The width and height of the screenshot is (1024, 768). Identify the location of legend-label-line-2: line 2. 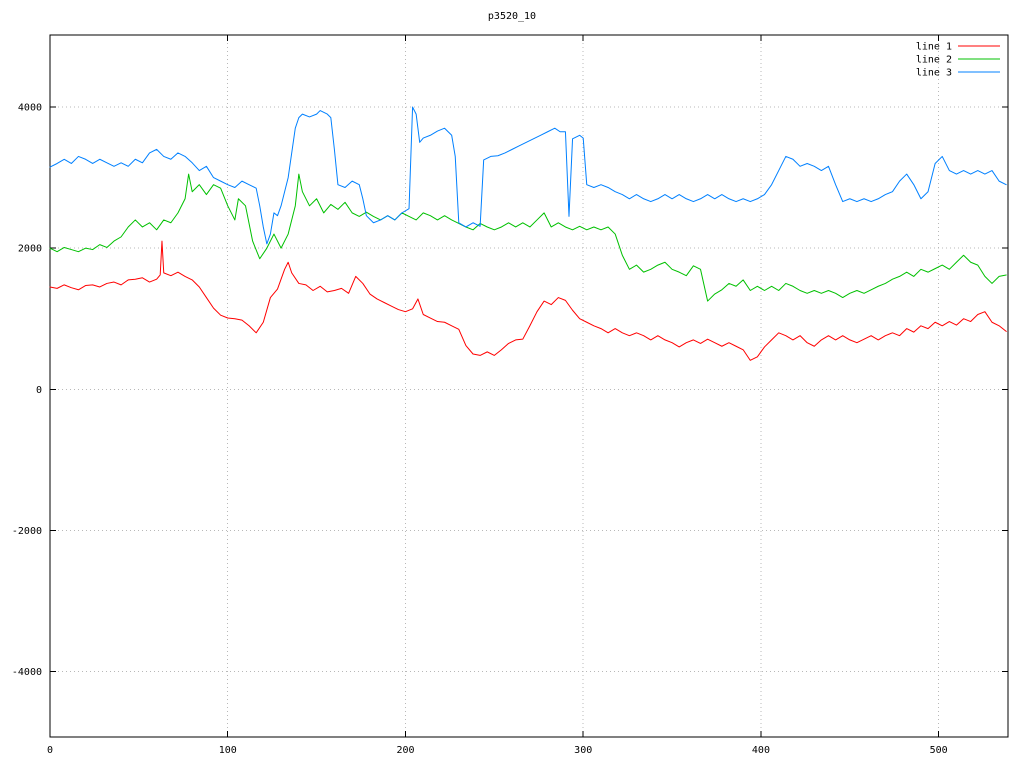
(934, 60).